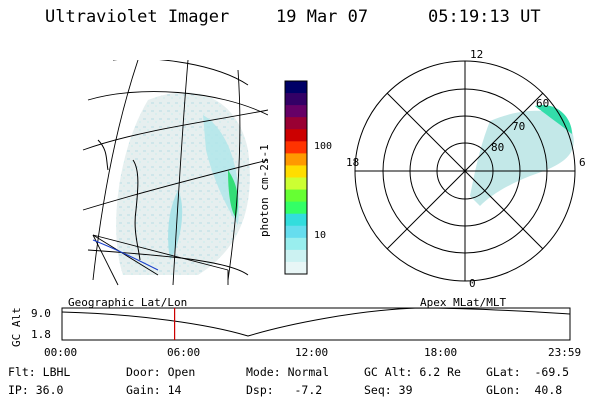  What do you see at coordinates (524, 390) in the screenshot?
I see `info-glon: GLon: 40.8` at bounding box center [524, 390].